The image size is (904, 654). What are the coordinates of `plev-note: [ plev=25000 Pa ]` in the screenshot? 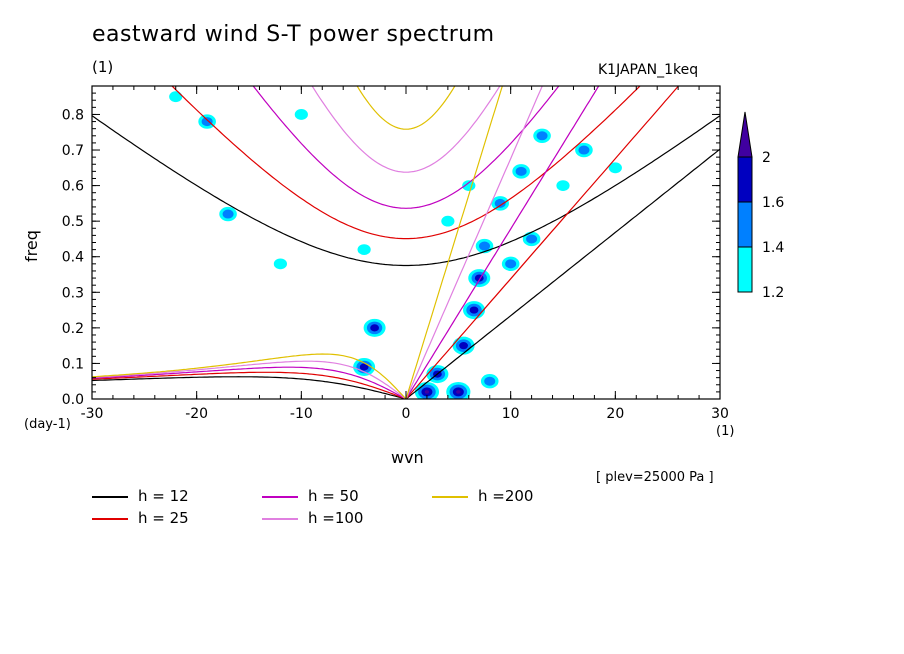 It's located at (655, 477).